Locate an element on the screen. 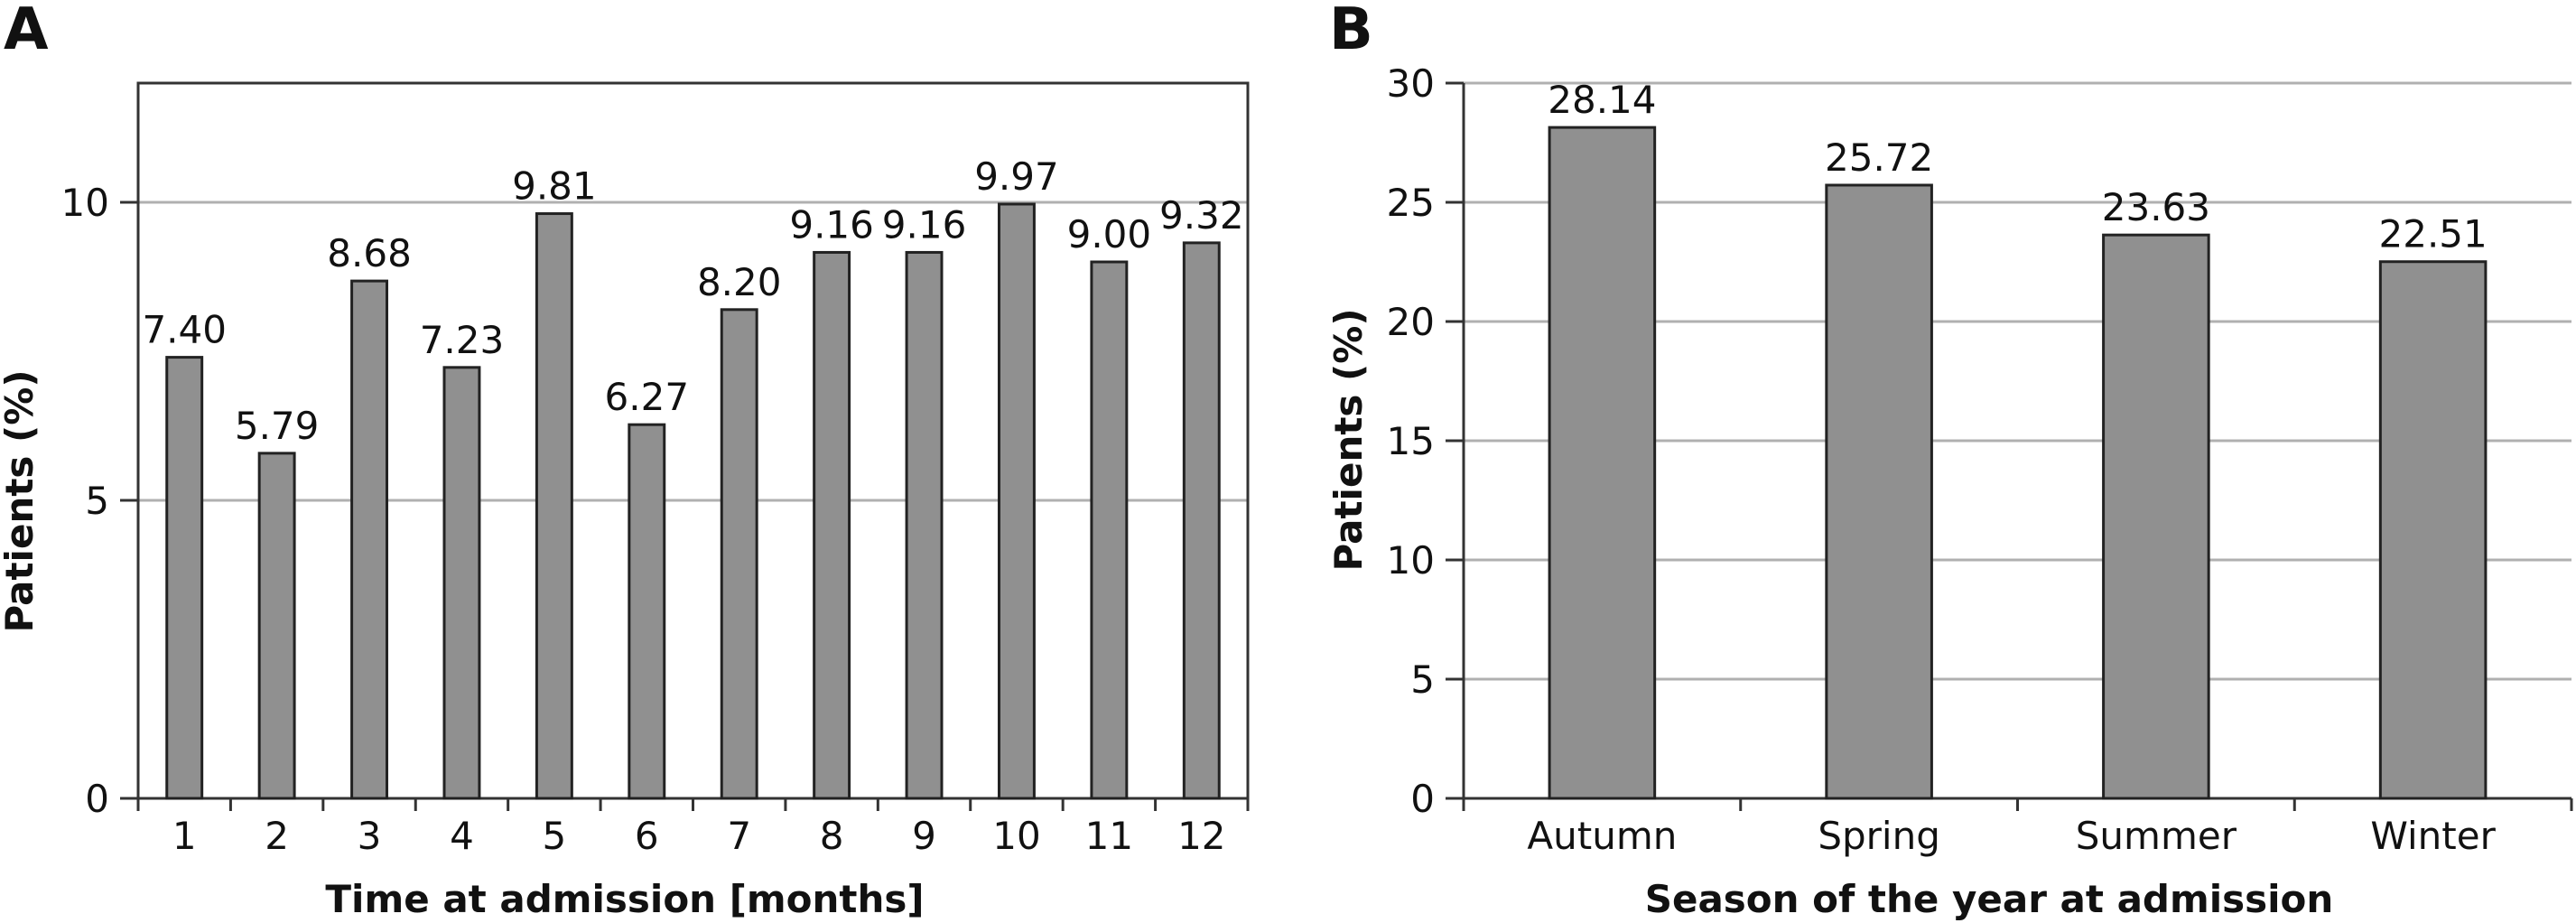 This screenshot has height=923, width=2576. x-tick-label-11: 11 is located at coordinates (1109, 836).